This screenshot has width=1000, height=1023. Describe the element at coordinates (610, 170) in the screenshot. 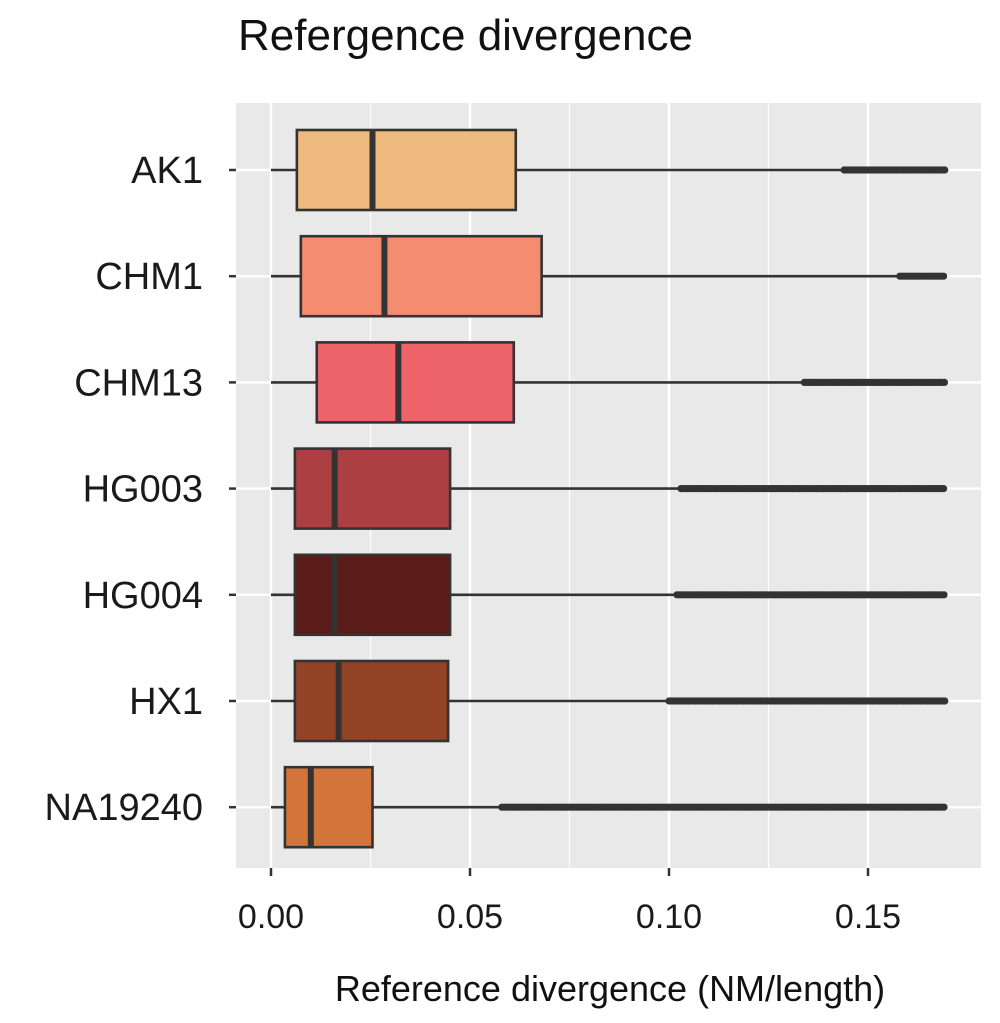

I see `box-ak1` at that location.